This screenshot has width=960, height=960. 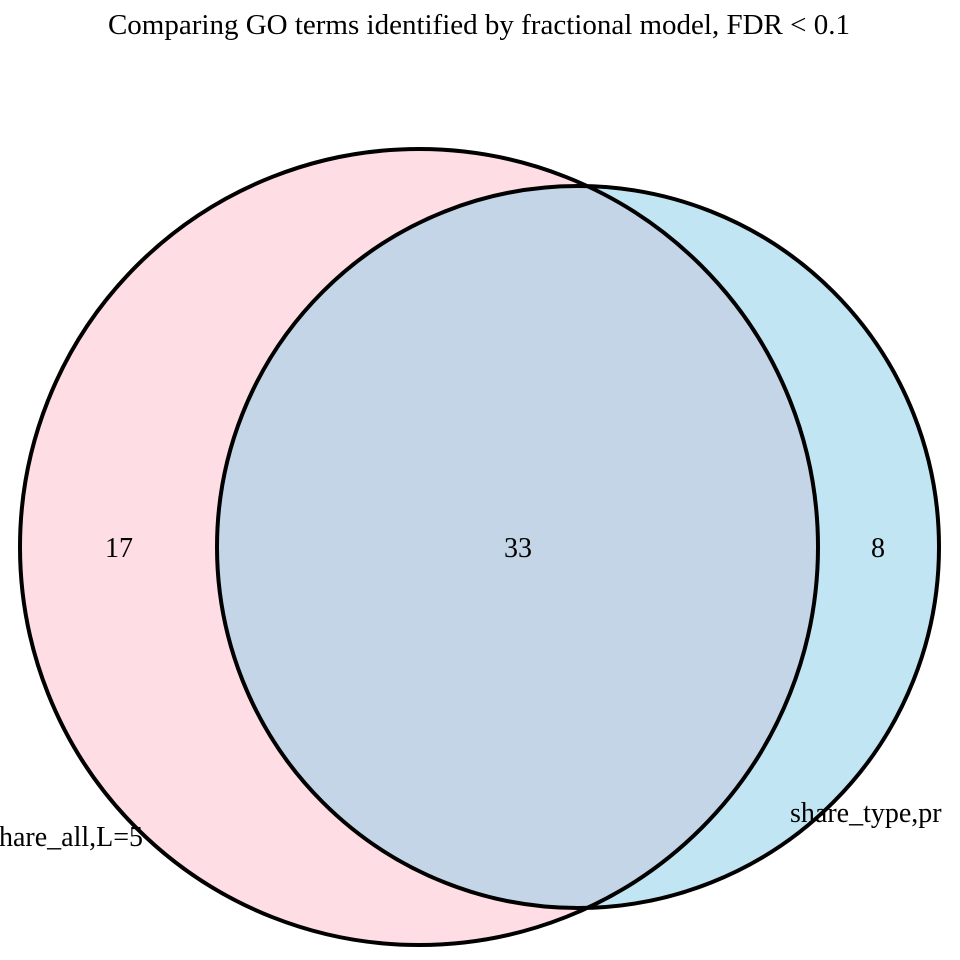 I want to click on set-b-label: share_type,pr, so click(x=866, y=813).